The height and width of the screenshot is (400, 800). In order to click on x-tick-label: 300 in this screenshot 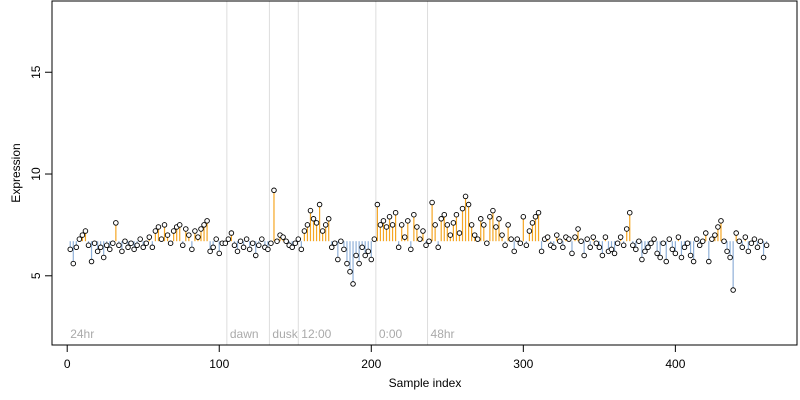, I will do `click(523, 364)`.